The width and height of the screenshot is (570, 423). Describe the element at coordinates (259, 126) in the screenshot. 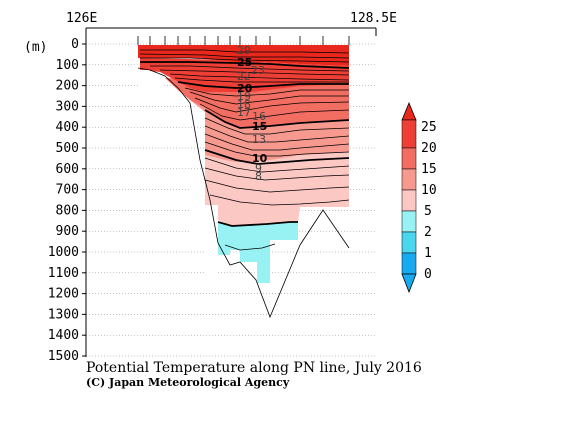

I see `isotherm-label-15: 15` at that location.